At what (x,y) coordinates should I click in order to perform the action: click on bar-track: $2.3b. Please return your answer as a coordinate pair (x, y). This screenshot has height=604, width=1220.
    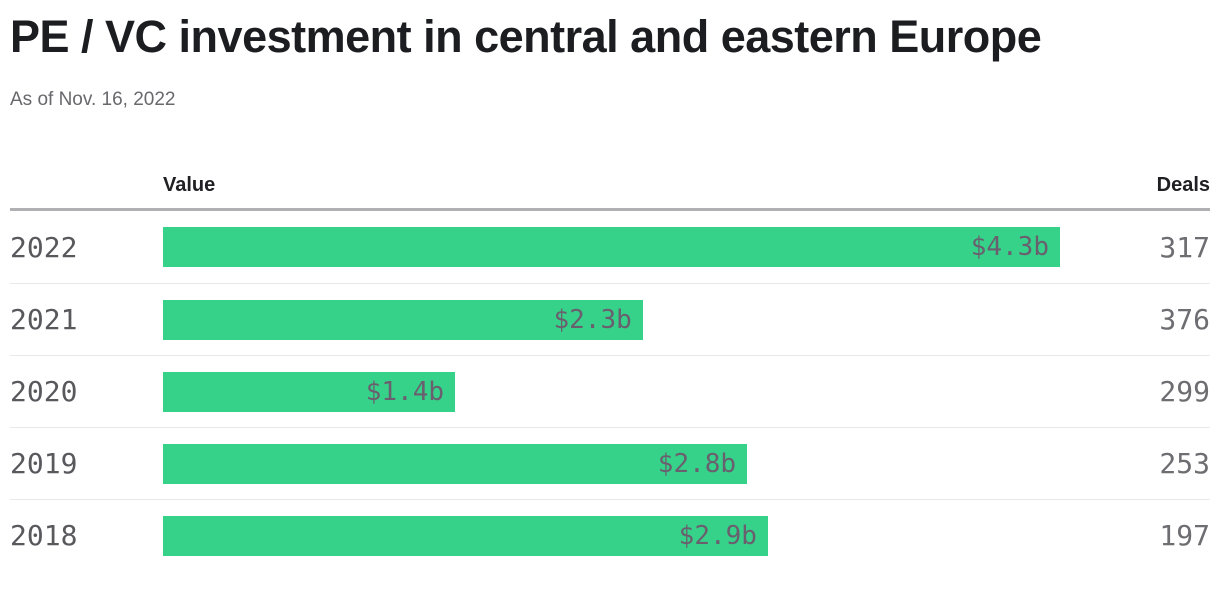
    Looking at the image, I should click on (611, 319).